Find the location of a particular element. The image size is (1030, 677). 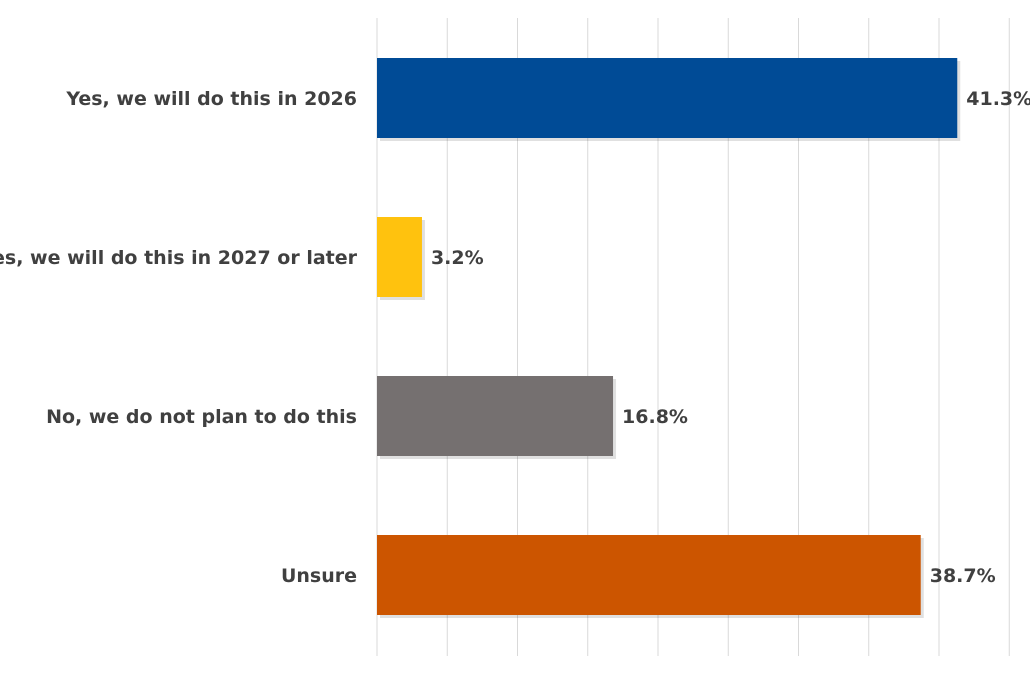

category-label: Unsure is located at coordinates (319, 576).